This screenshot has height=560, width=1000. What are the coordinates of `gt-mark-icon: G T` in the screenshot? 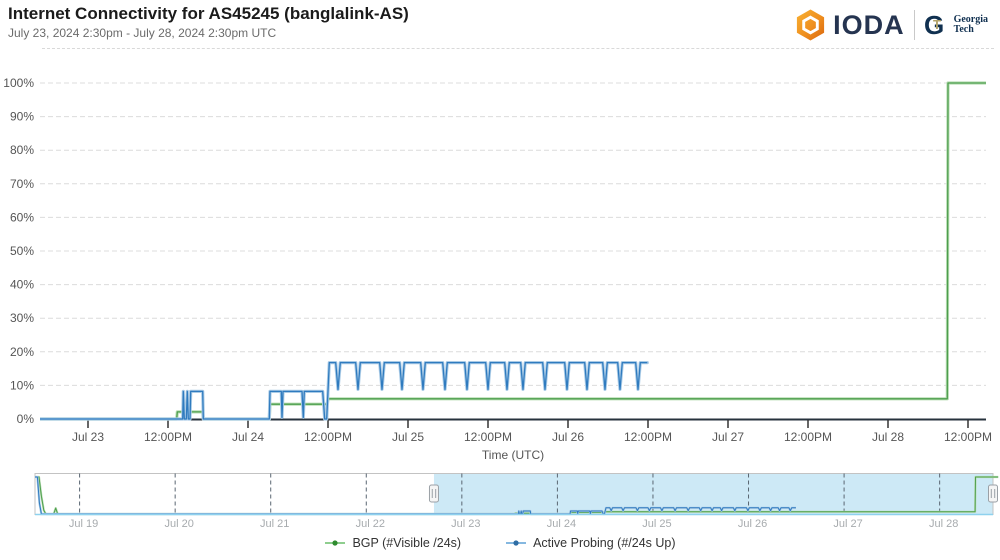 It's located at (934, 25).